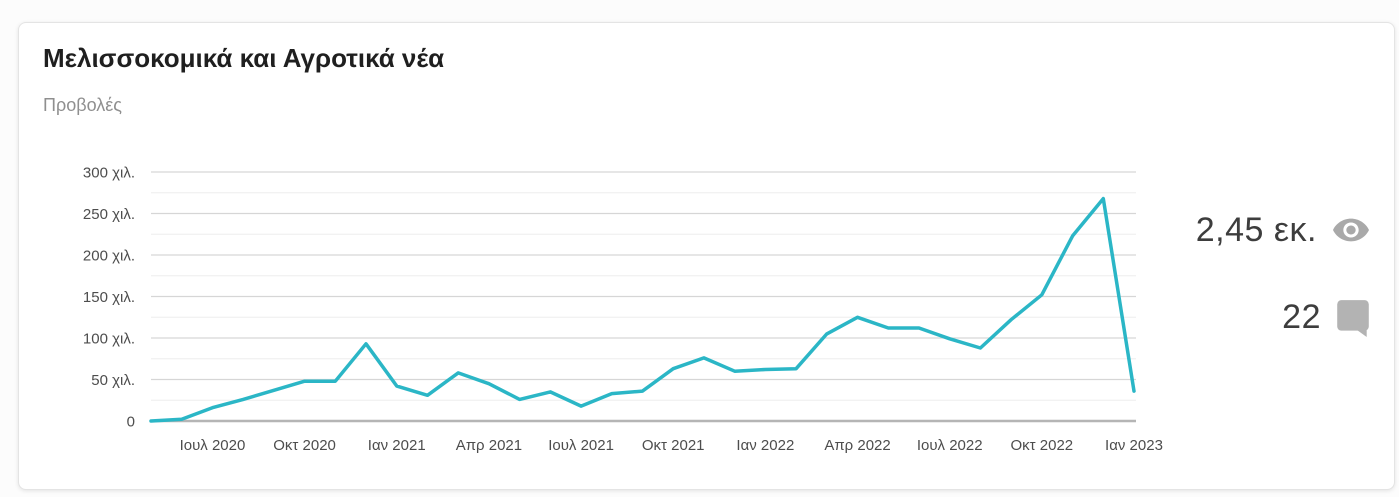 The width and height of the screenshot is (1399, 497). Describe the element at coordinates (950, 445) in the screenshot. I see `x-tick-label: Ιουλ 2022` at that location.